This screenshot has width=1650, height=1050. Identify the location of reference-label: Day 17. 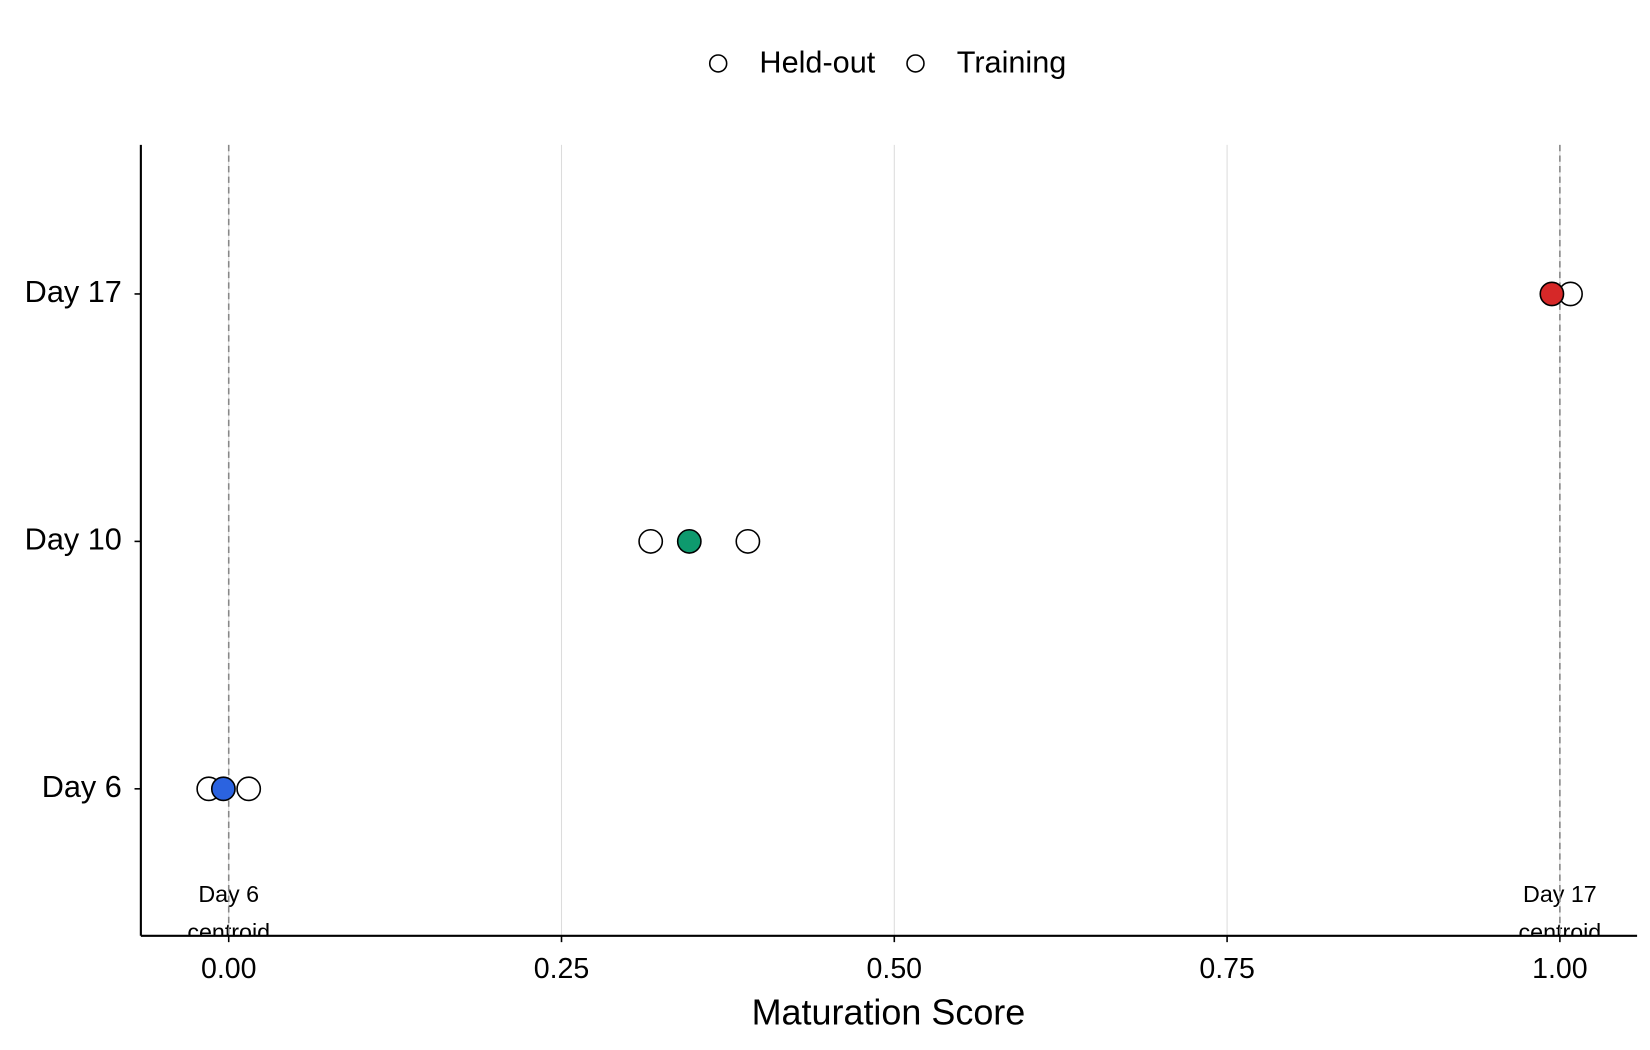
(1560, 894).